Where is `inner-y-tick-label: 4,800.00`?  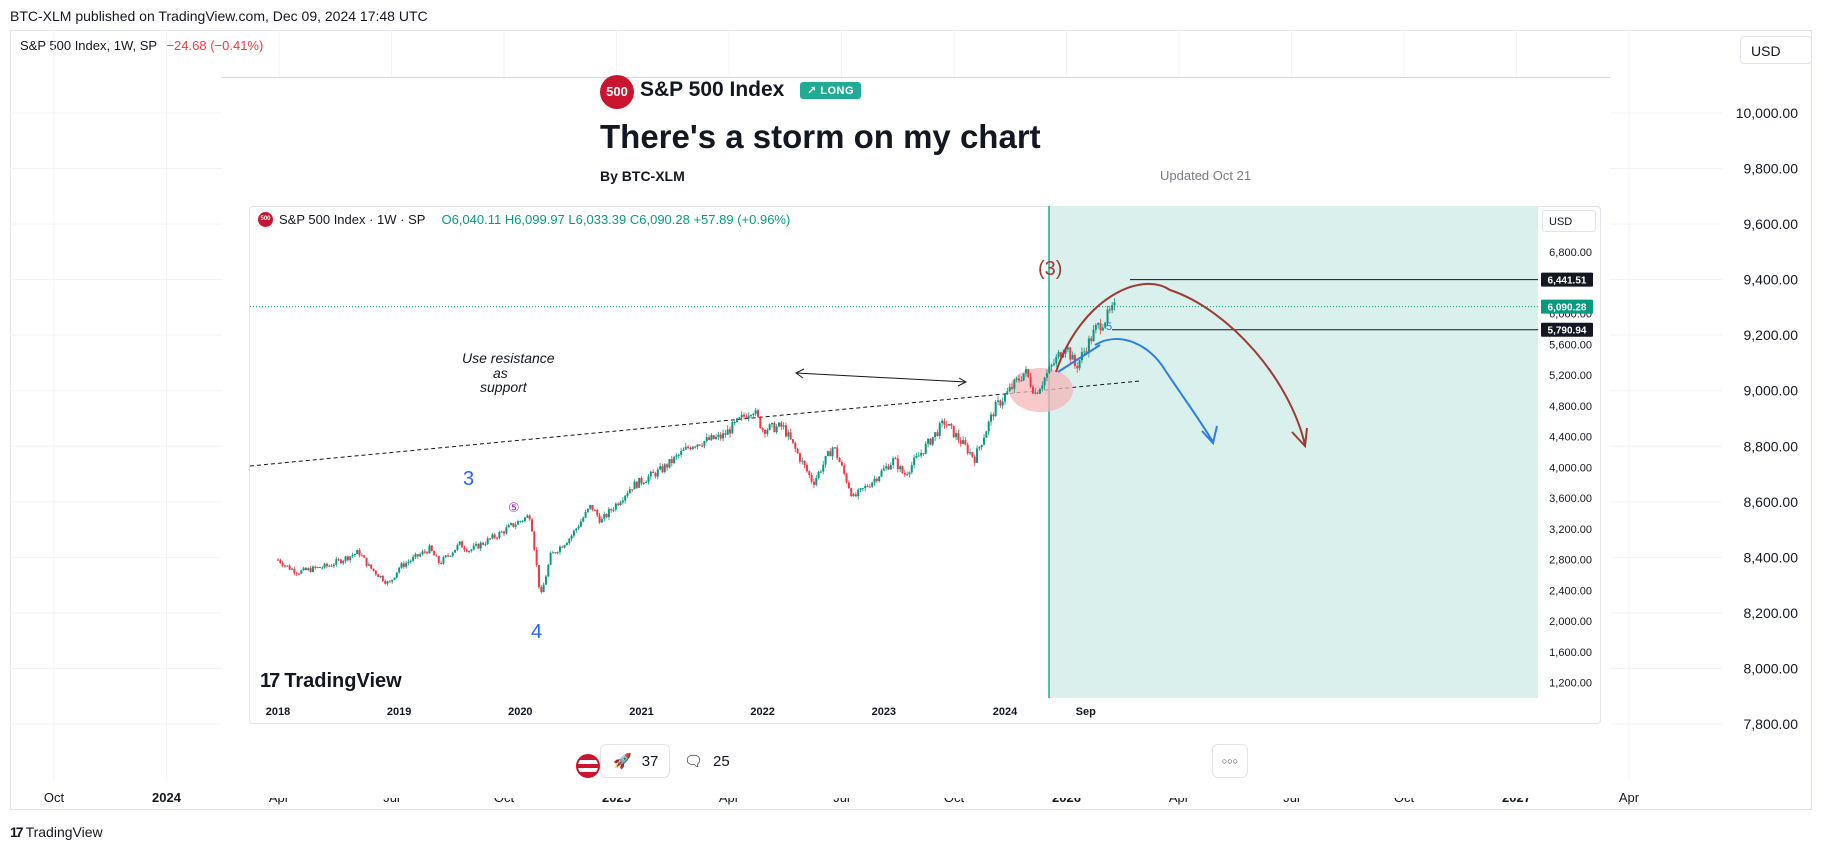
inner-y-tick-label: 4,800.00 is located at coordinates (1570, 407).